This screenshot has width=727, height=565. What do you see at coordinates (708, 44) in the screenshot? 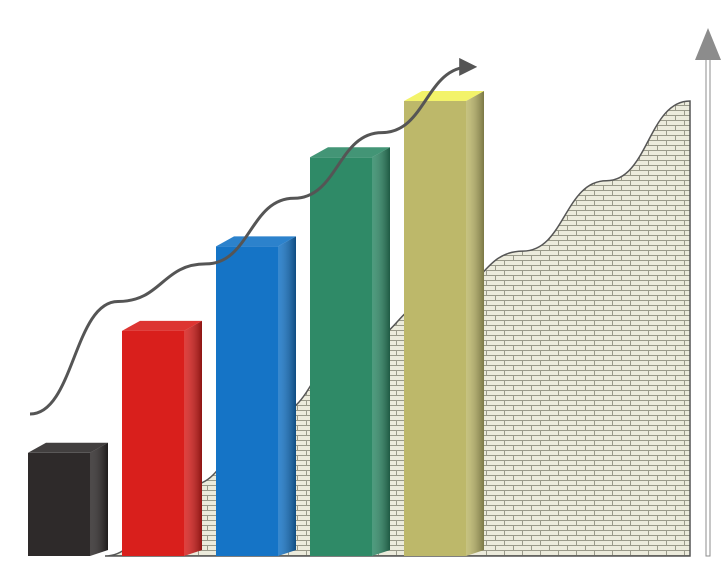
I see `vertical-axis-arrow-icon` at bounding box center [708, 44].